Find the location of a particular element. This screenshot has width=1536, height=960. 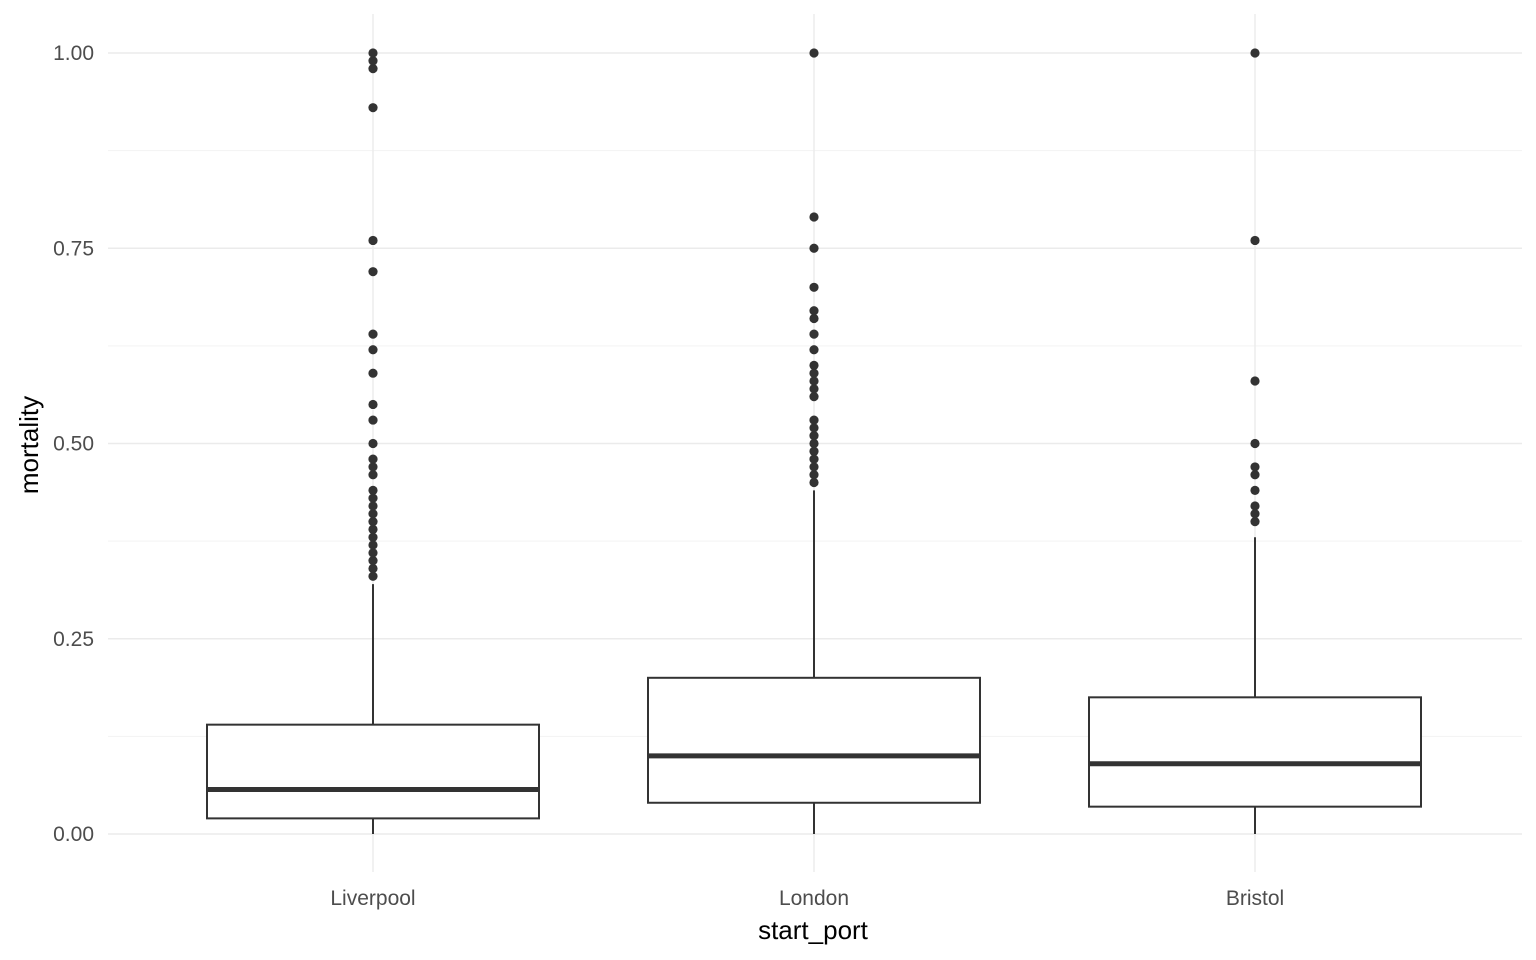

x-axis-title: start_port is located at coordinates (813, 930).